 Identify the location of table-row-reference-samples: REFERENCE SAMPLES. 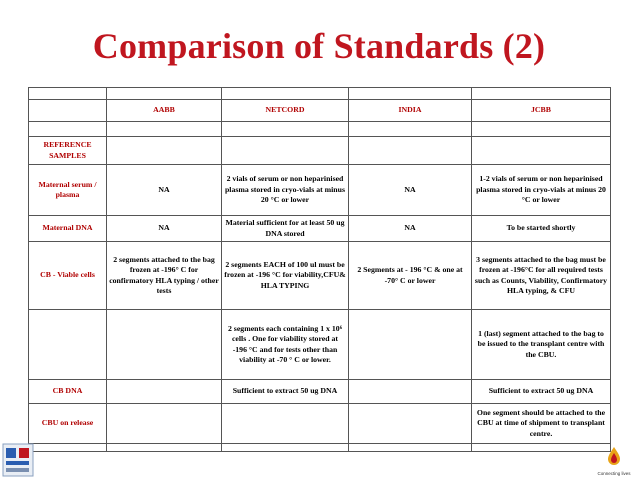
(319, 150).